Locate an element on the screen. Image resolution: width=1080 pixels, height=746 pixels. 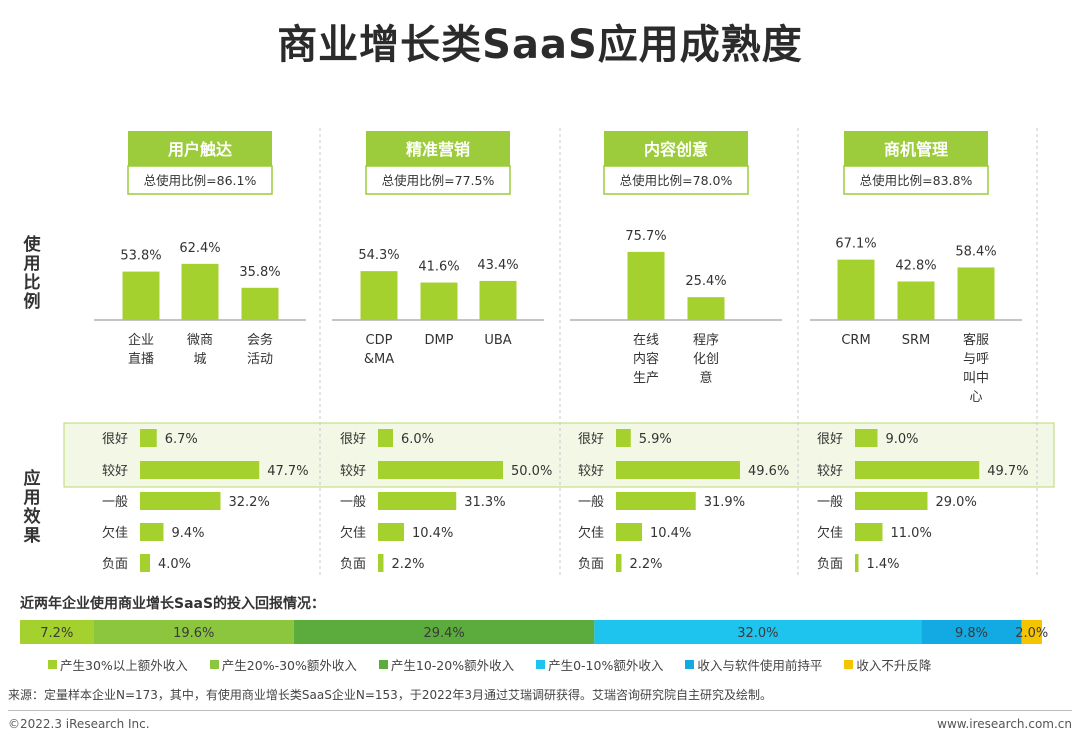
roi-segment-label: 19.6% is located at coordinates (193, 633).